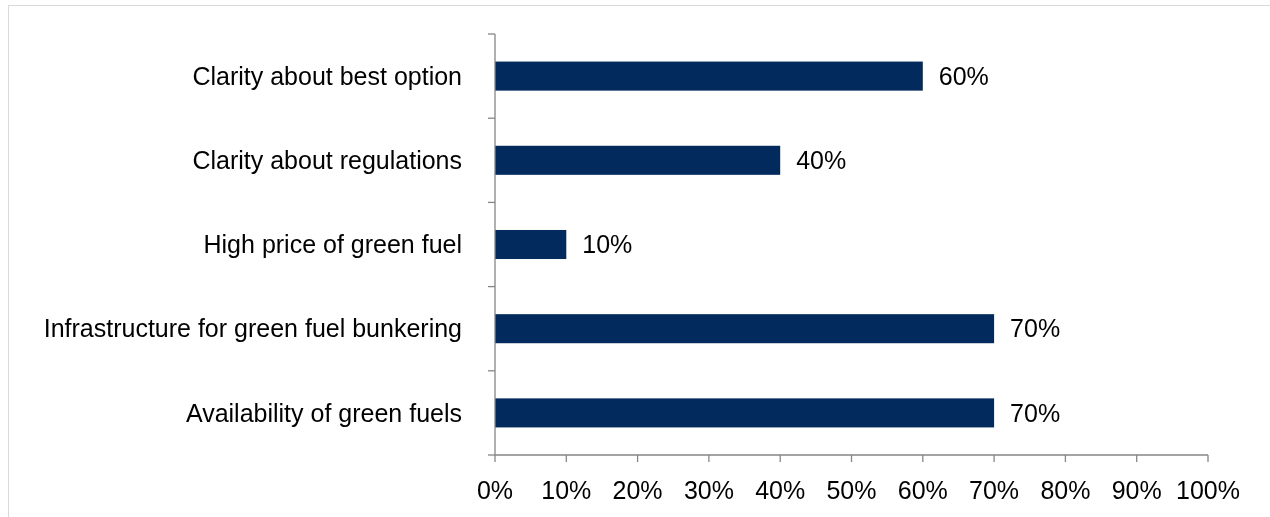 This screenshot has width=1270, height=517. What do you see at coordinates (851, 490) in the screenshot?
I see `x-tick-label: 50%` at bounding box center [851, 490].